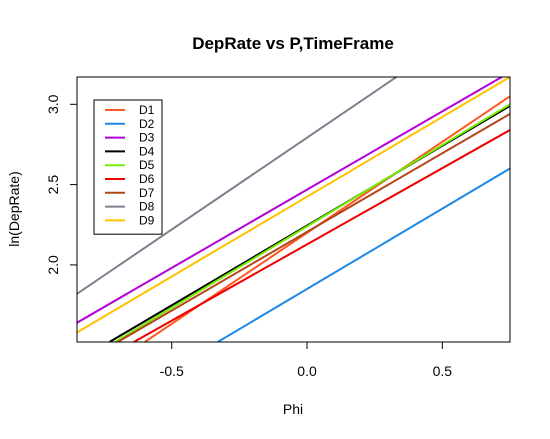 Image resolution: width=550 pixels, height=439 pixels. Describe the element at coordinates (293, 43) in the screenshot. I see `chart-title: DepRate vs P,TimeFrame` at that location.